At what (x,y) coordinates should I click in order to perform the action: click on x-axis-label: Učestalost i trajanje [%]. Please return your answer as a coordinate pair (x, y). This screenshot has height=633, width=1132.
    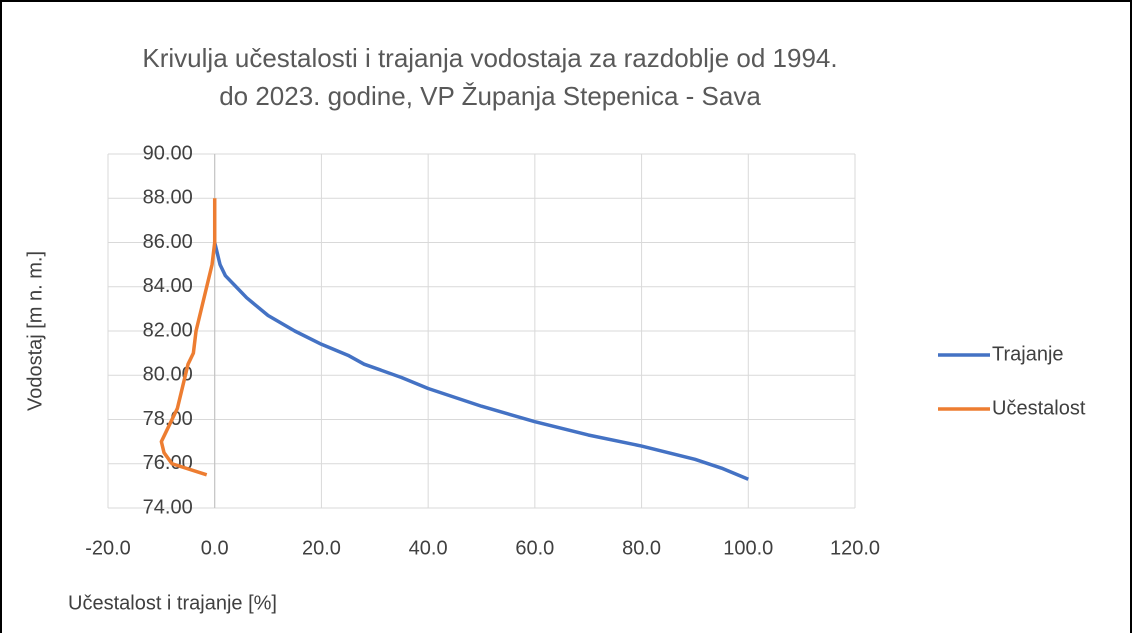
    Looking at the image, I should click on (172, 603).